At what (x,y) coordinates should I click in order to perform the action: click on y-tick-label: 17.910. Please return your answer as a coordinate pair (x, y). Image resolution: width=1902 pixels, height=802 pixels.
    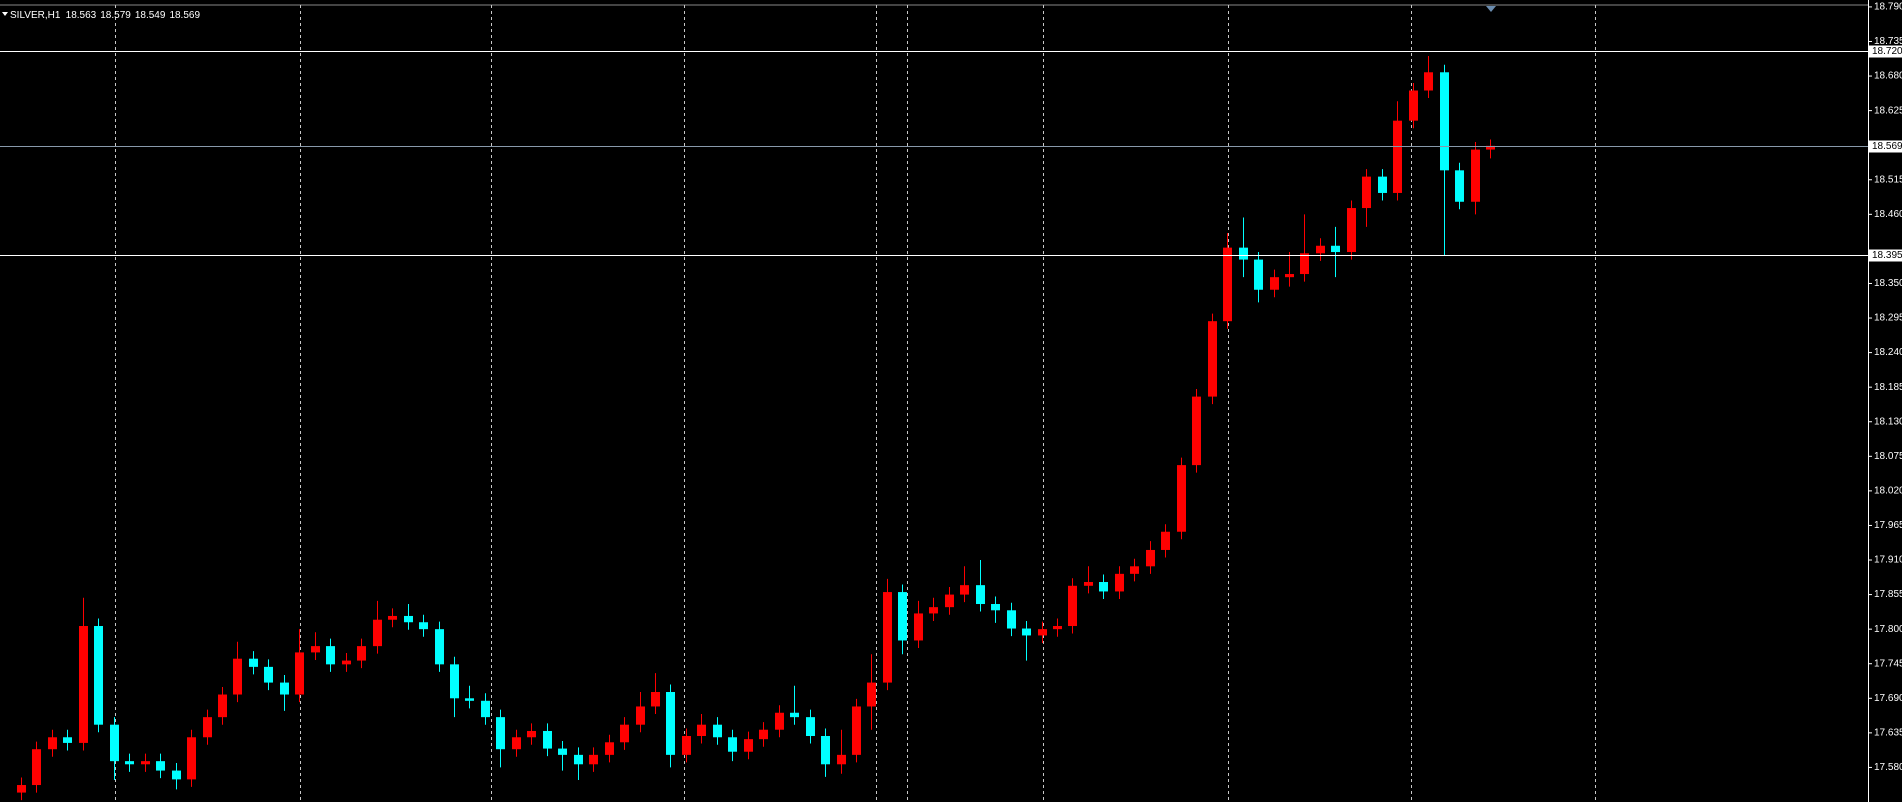
    Looking at the image, I should click on (1888, 560).